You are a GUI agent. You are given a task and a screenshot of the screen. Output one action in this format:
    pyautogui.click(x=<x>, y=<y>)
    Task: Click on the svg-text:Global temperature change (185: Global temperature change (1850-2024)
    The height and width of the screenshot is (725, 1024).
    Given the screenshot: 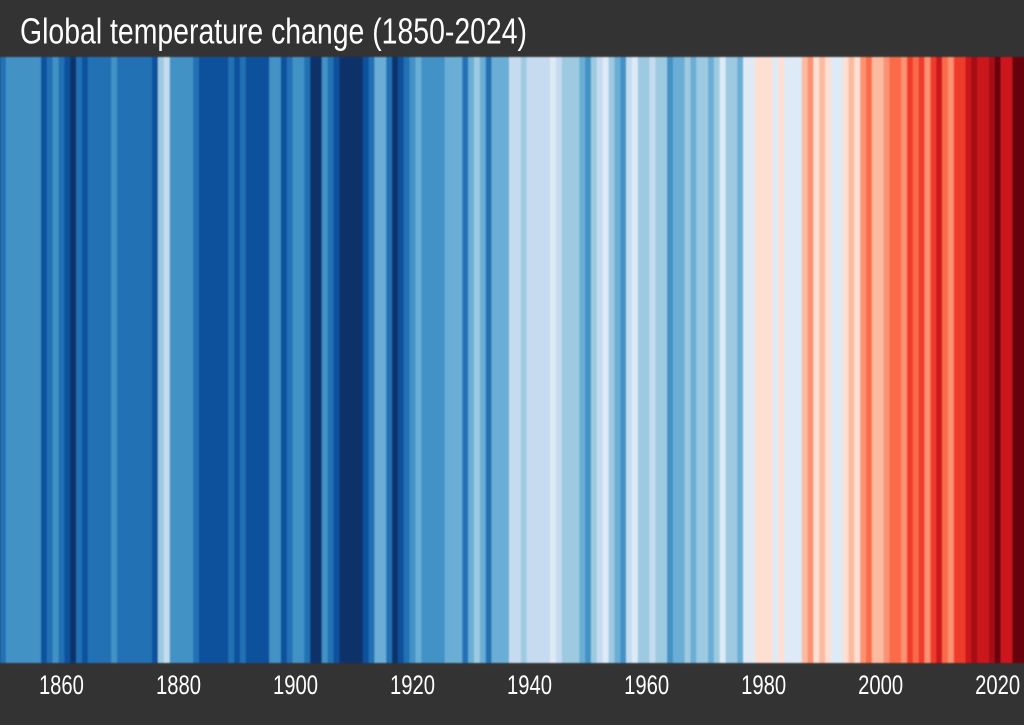 What is the action you would take?
    pyautogui.click(x=273, y=31)
    